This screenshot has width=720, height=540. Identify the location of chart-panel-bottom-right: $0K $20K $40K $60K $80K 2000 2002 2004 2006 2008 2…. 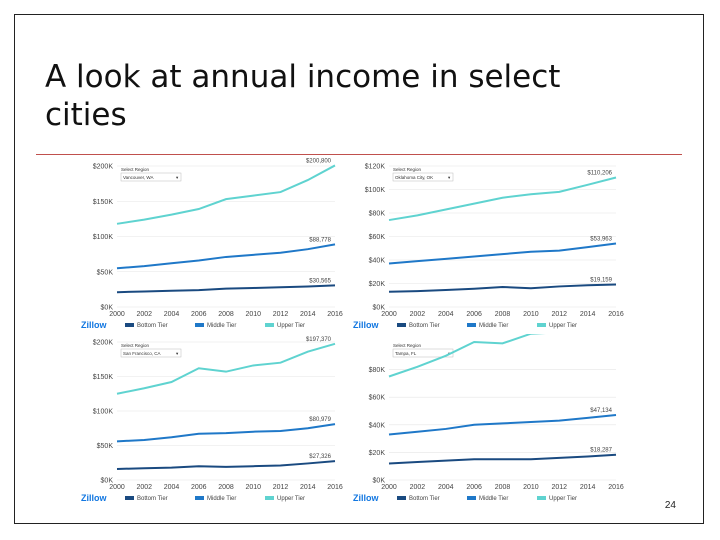
(487, 420).